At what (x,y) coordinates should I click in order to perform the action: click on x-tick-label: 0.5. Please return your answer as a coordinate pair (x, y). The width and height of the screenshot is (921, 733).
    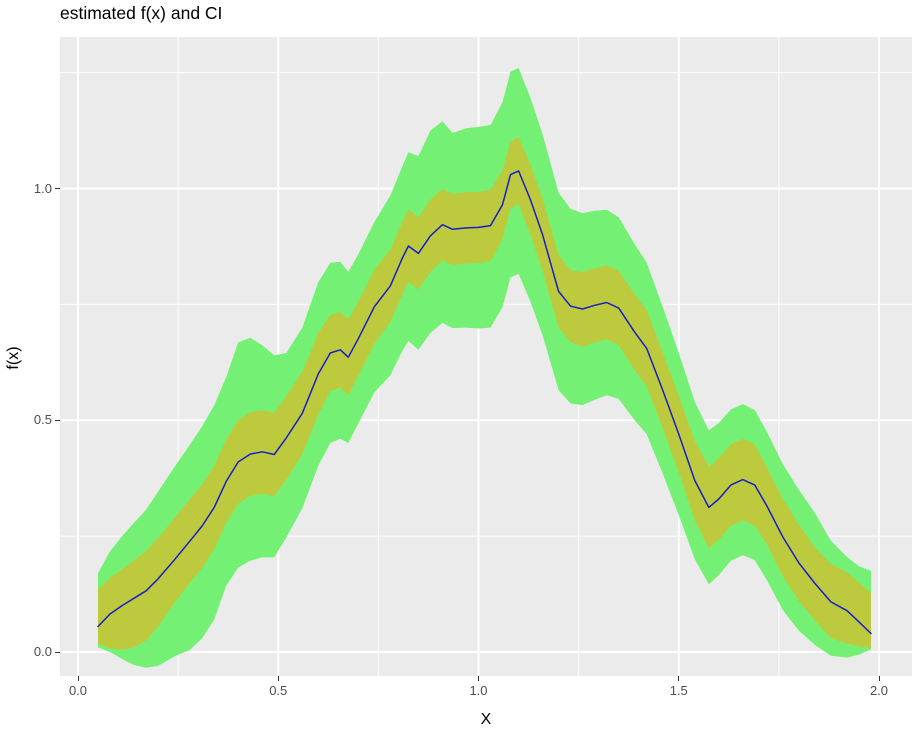
    Looking at the image, I should click on (278, 690).